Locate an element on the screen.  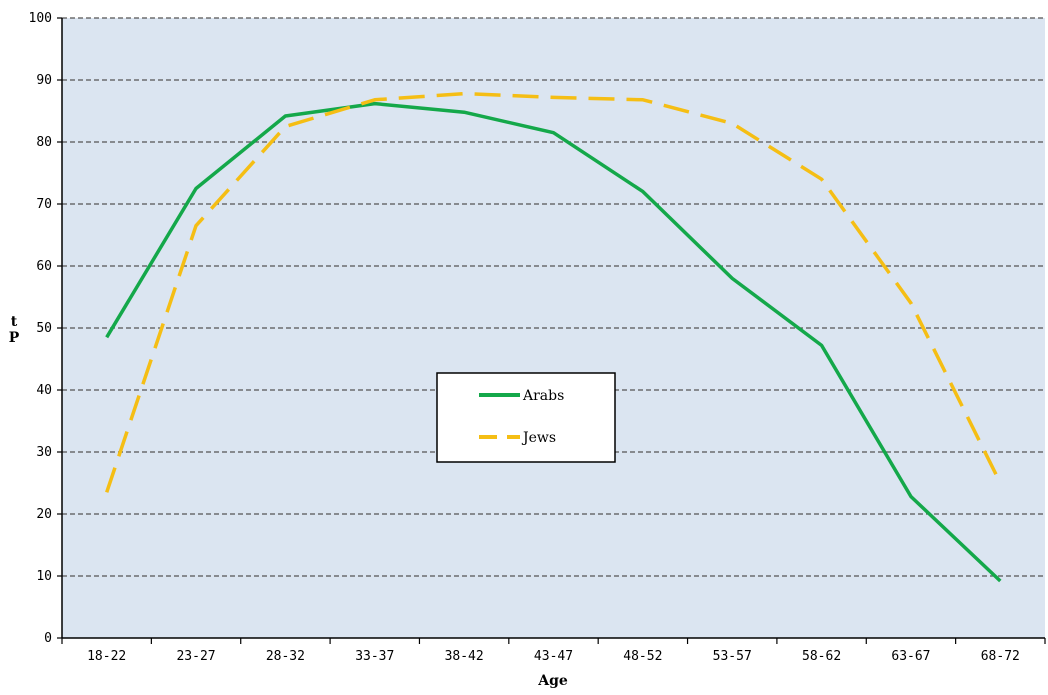
legend: Arabs Jews is located at coordinates (526, 417).